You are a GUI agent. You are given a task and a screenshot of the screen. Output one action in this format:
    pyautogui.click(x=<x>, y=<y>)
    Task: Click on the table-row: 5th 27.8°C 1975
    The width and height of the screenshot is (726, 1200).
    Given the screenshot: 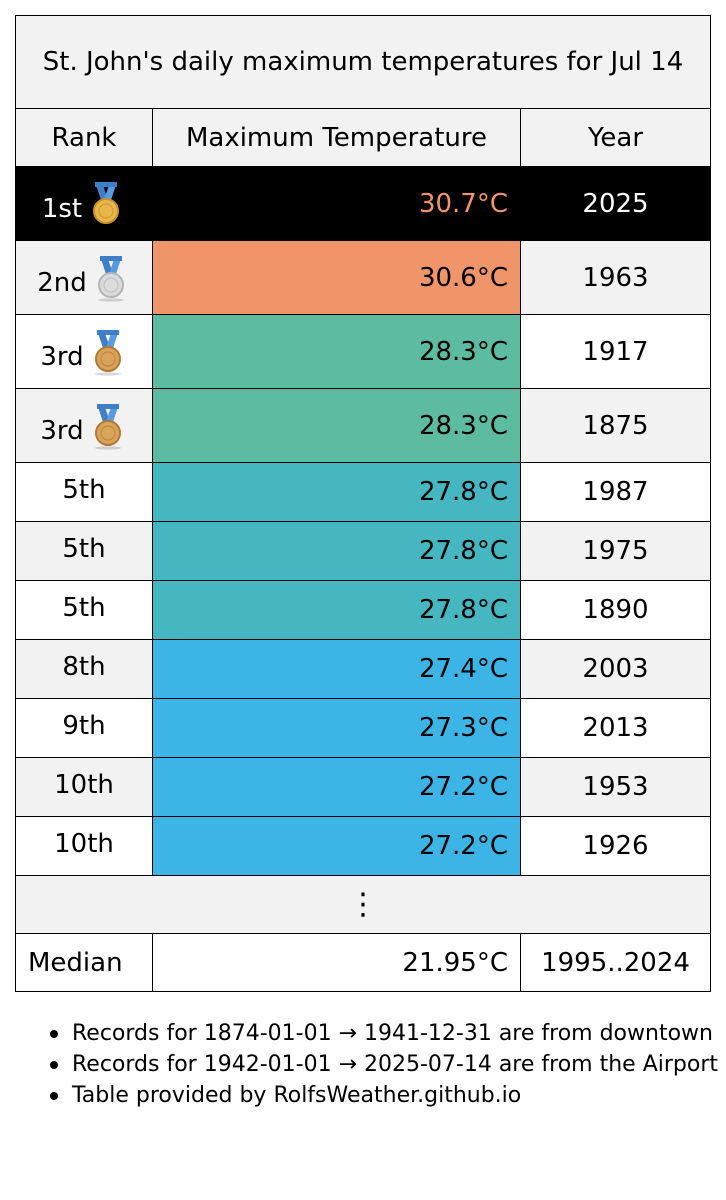 What is the action you would take?
    pyautogui.click(x=363, y=551)
    